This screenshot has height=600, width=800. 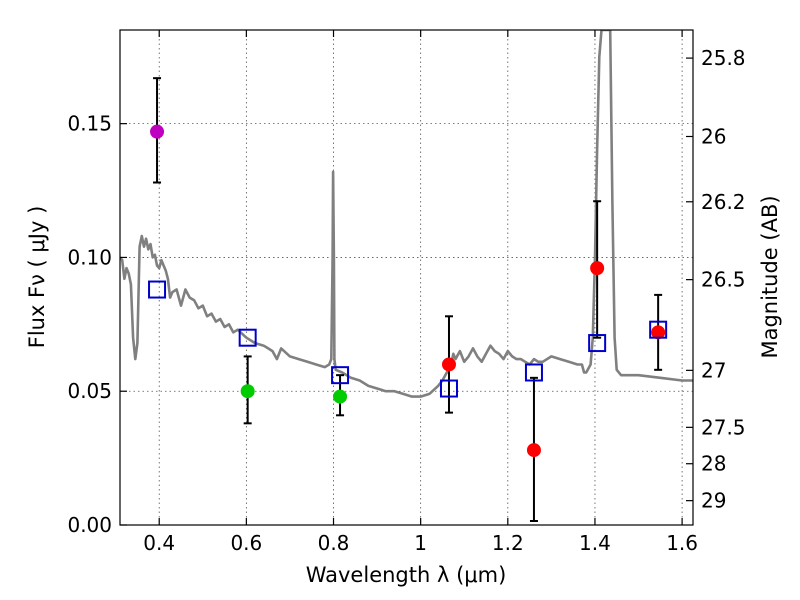 I want to click on y2-tick-label: 29, so click(x=713, y=501).